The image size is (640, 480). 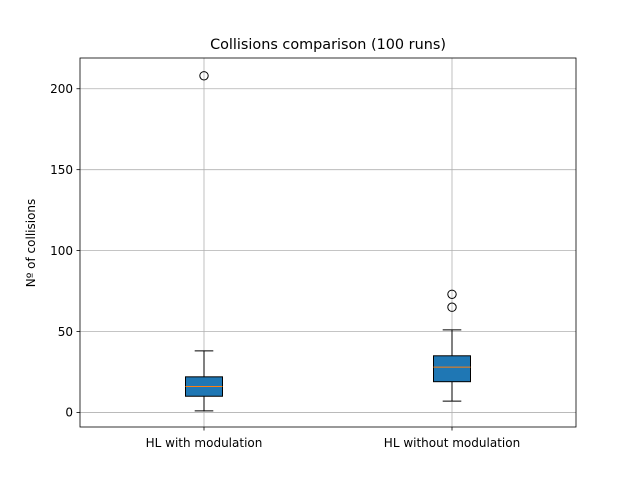 I want to click on y-tick-label: 200, so click(x=61, y=89).